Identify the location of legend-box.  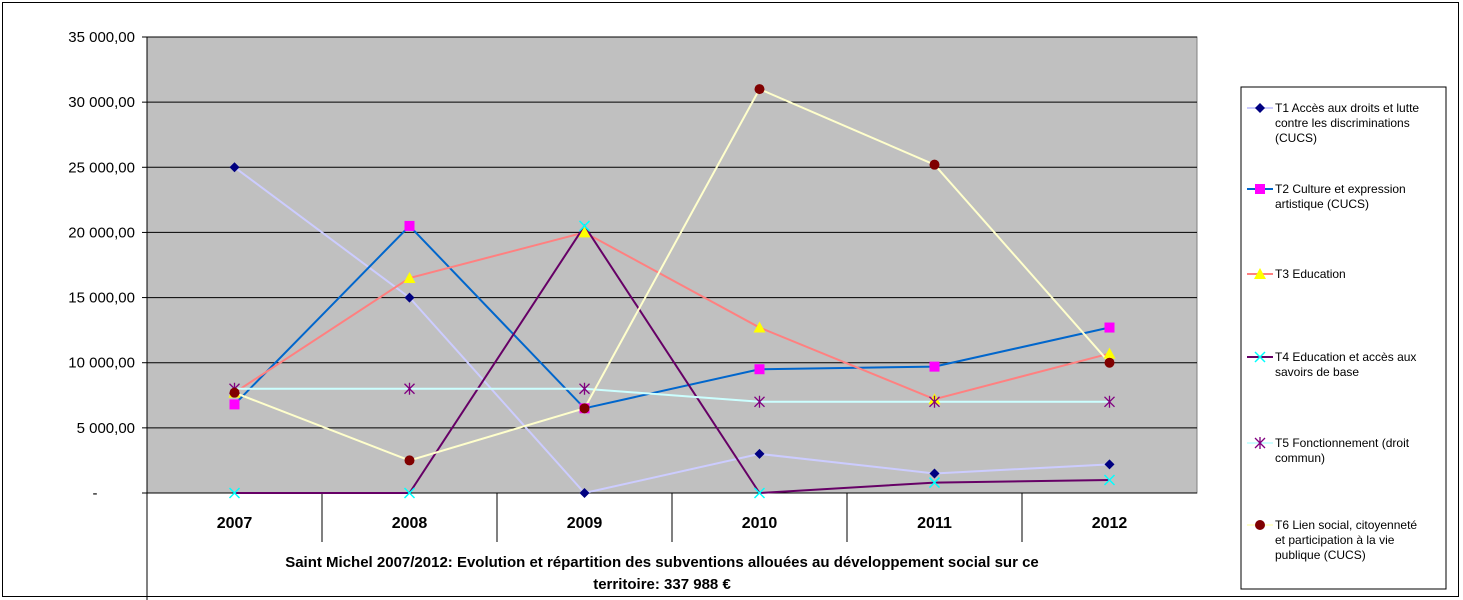
(1343, 338).